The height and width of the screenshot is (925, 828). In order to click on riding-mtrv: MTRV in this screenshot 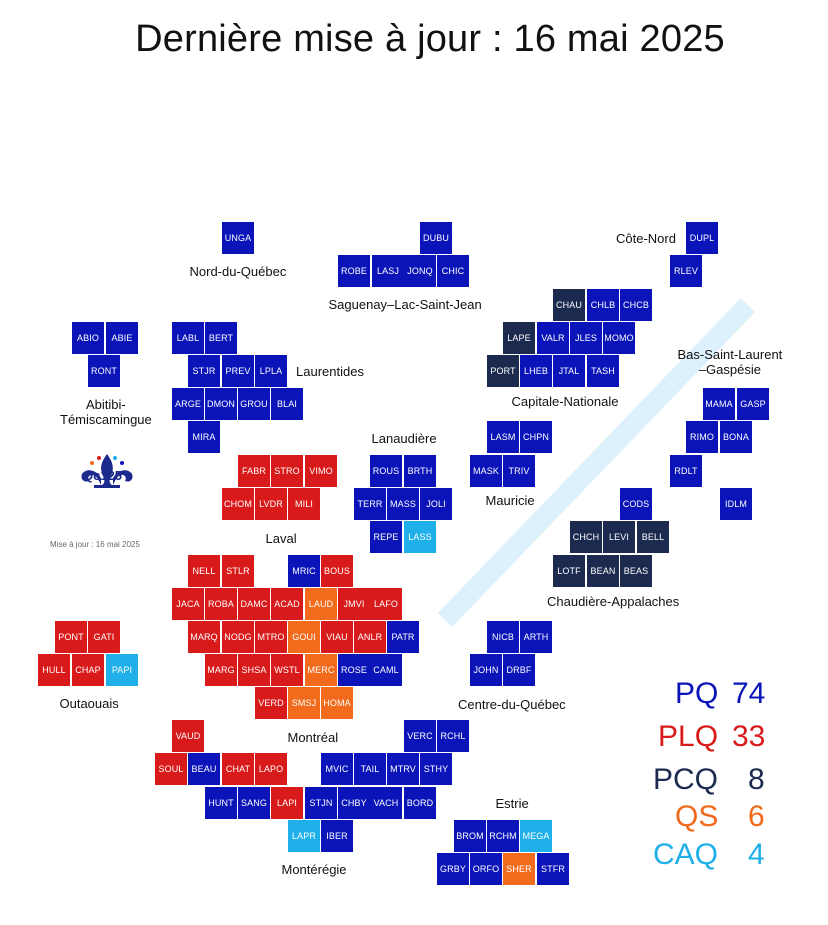, I will do `click(403, 769)`.